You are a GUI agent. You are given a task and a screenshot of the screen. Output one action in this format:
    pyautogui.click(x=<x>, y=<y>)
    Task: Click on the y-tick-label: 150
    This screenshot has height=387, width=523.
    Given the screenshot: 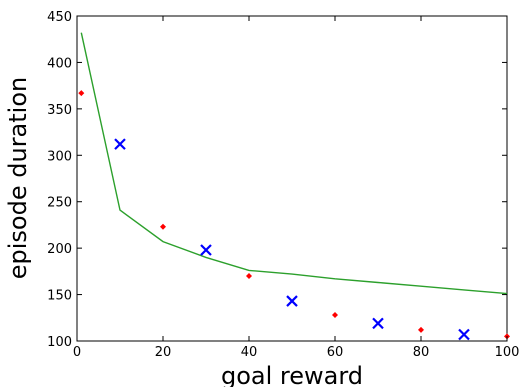 What is the action you would take?
    pyautogui.click(x=59, y=296)
    